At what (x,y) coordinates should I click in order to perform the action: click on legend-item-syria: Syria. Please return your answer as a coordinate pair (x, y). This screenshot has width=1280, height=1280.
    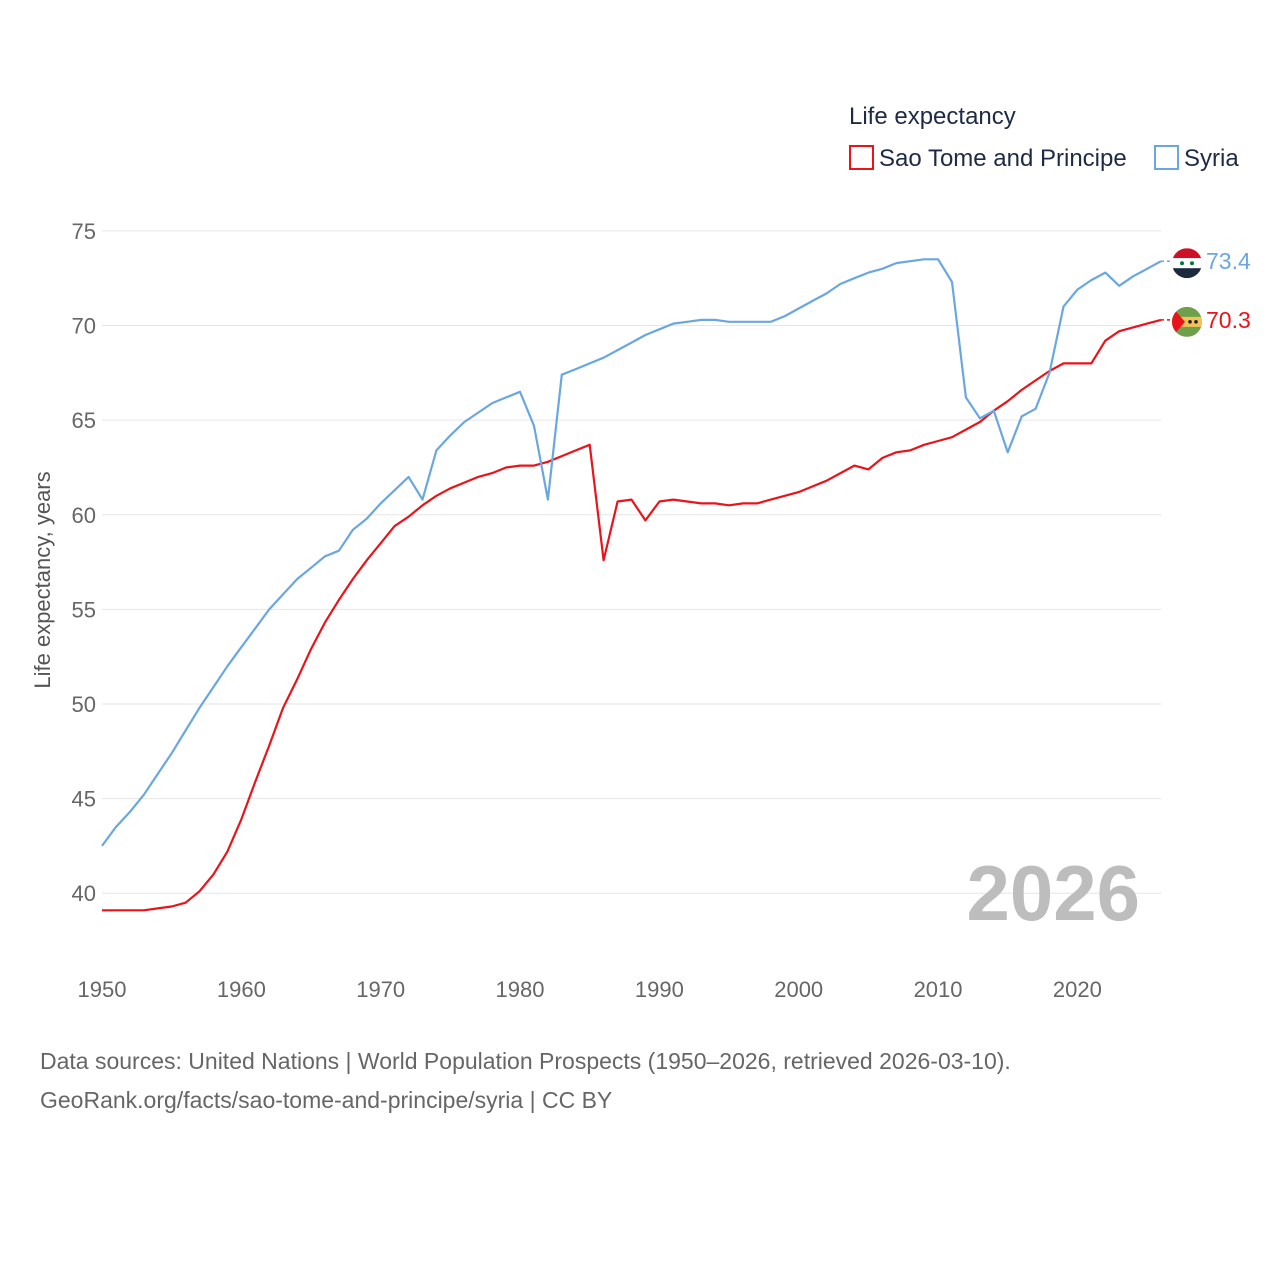
    Looking at the image, I should click on (1196, 158).